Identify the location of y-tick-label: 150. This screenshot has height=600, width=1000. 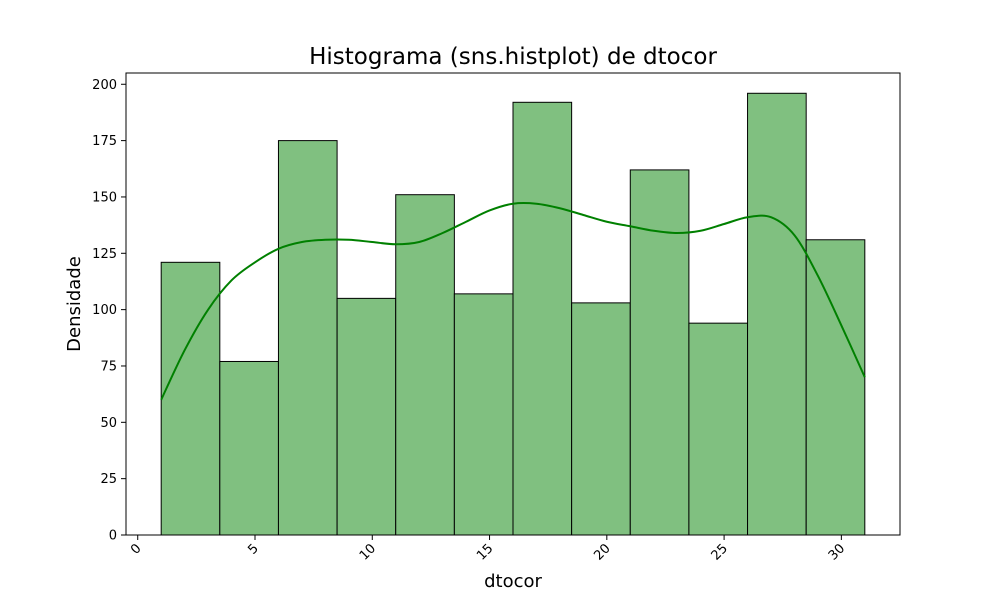
(104, 197).